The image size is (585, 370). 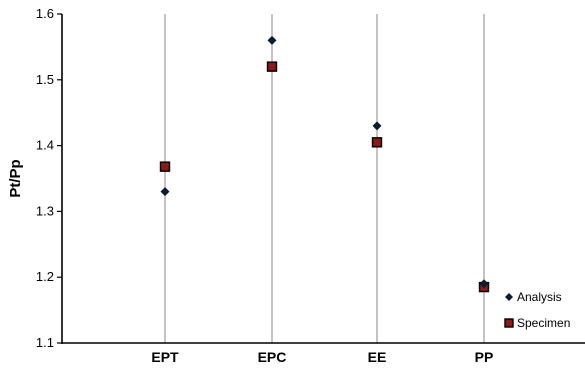 I want to click on y-tick-label: 1.5, so click(x=45, y=79).